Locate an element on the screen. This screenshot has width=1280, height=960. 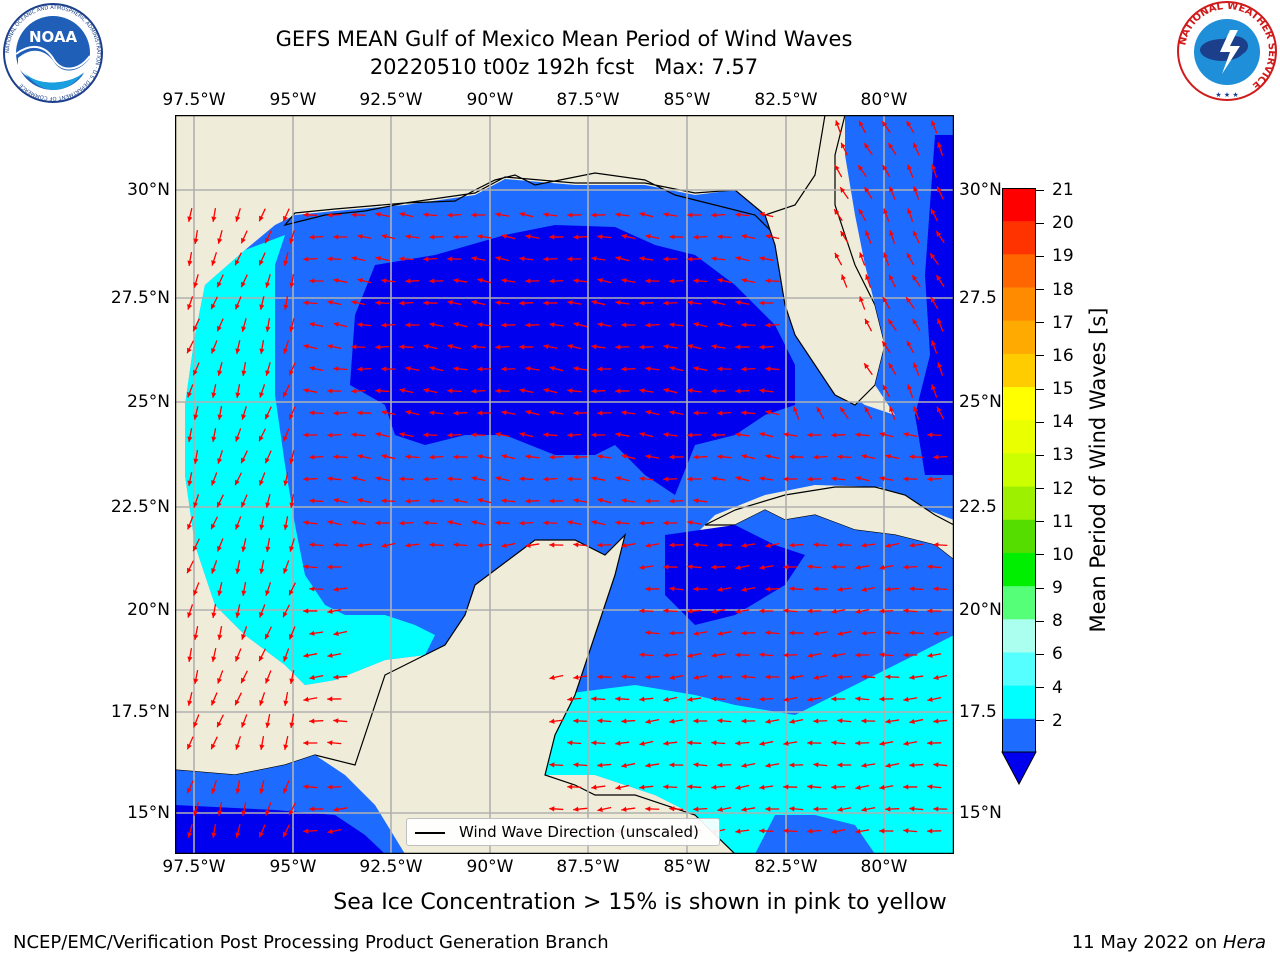
colorbar-title: Mean Period of Wind Waves [s] is located at coordinates (1098, 470).